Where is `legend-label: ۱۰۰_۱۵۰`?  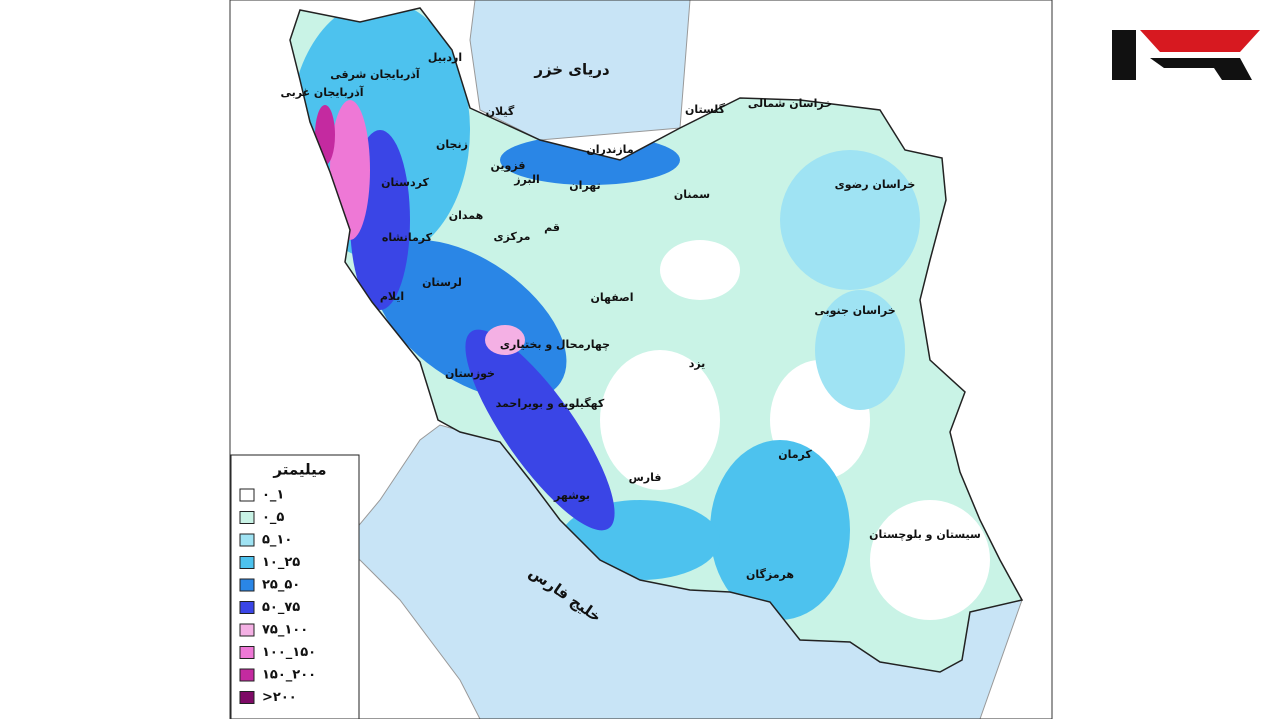 legend-label: ۱۰۰_۱۵۰ is located at coordinates (289, 652).